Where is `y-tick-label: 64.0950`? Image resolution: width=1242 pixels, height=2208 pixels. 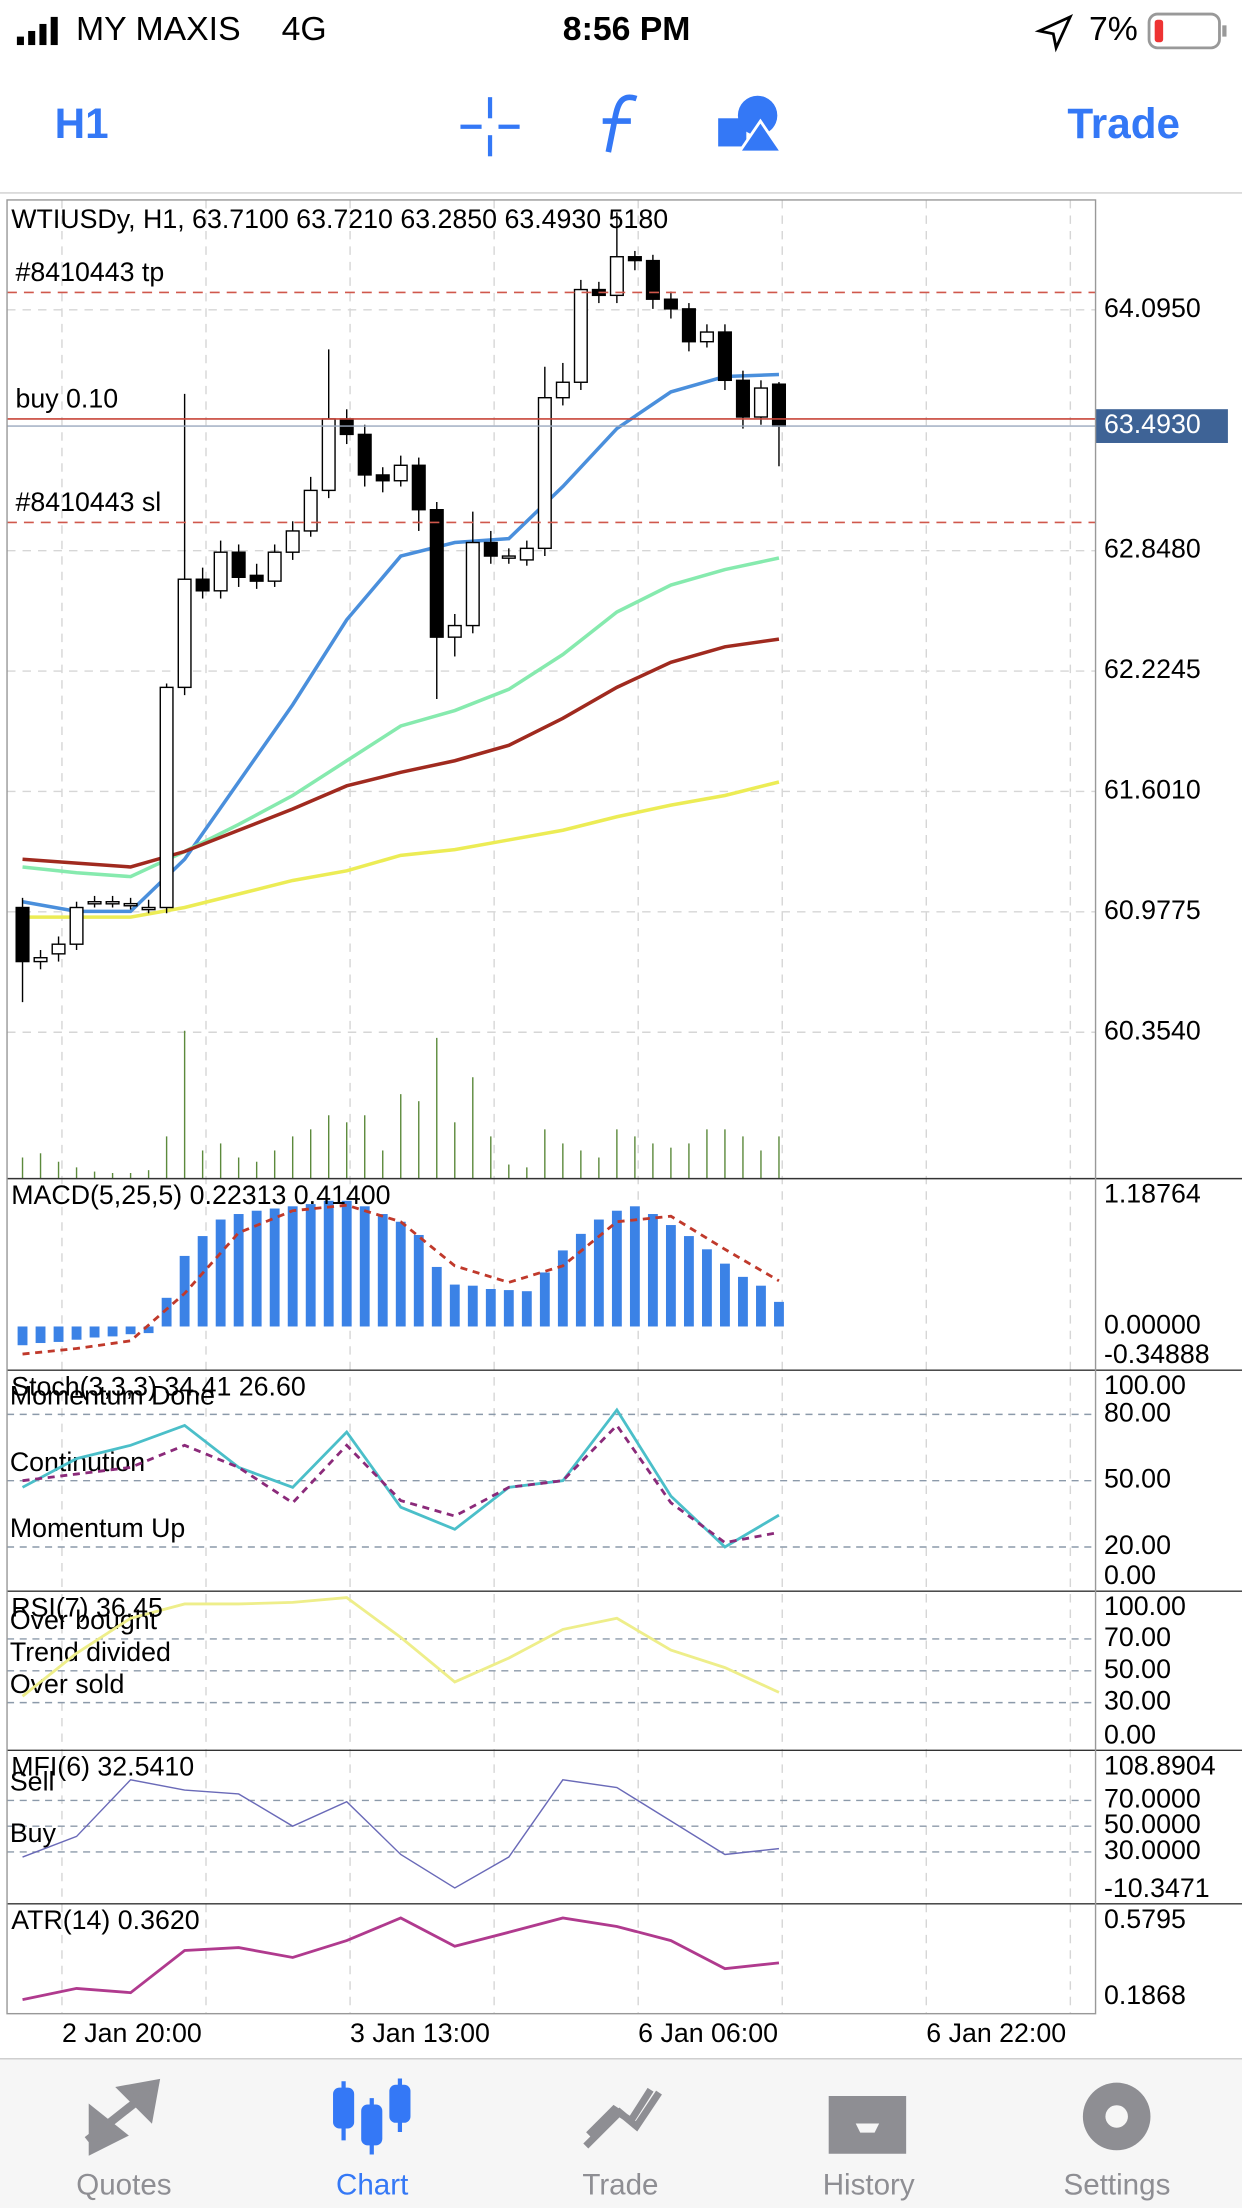
y-tick-label: 64.0950 is located at coordinates (1152, 308).